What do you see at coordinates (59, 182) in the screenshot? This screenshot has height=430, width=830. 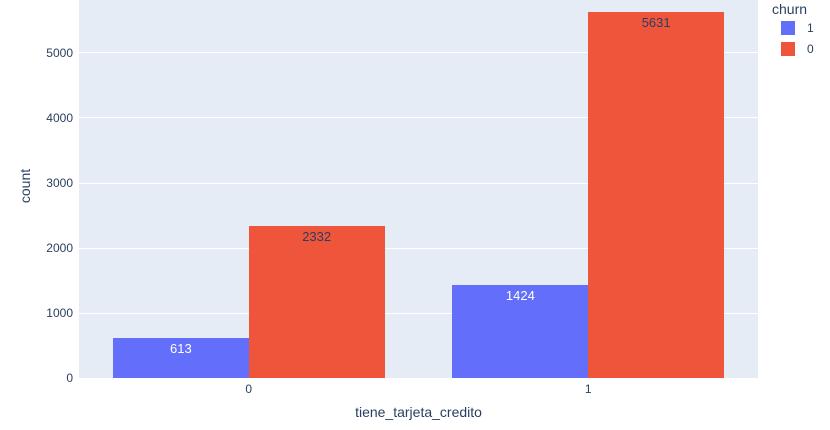 I see `y-tick-label-3000: 3000` at bounding box center [59, 182].